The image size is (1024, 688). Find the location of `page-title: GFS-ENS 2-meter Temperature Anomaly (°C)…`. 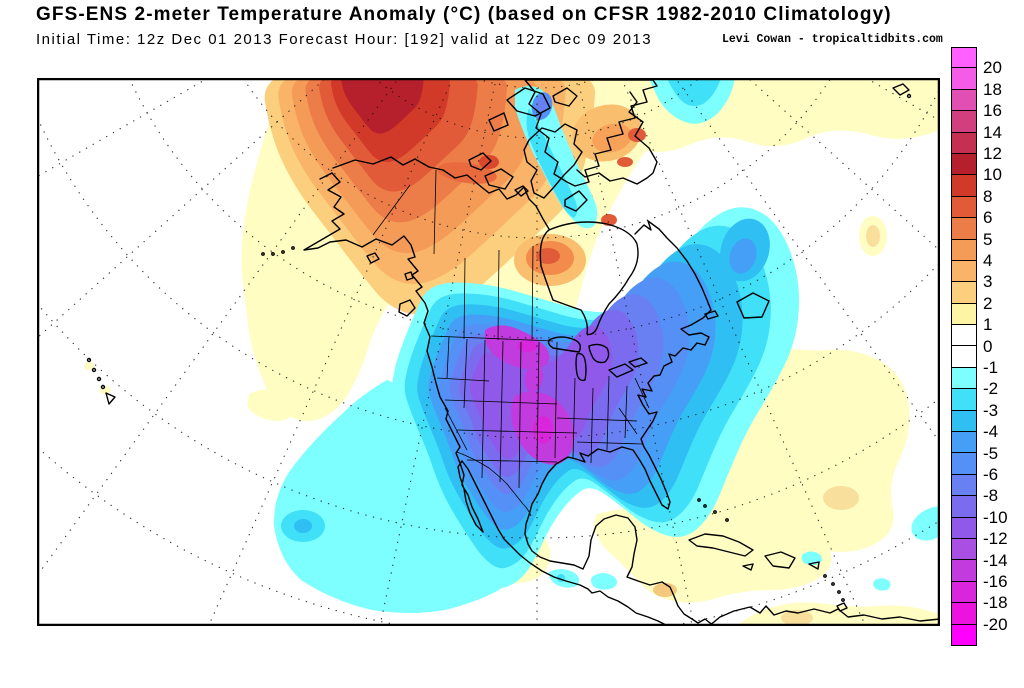

page-title: GFS-ENS 2-meter Temperature Anomaly (°C)… is located at coordinates (464, 14).